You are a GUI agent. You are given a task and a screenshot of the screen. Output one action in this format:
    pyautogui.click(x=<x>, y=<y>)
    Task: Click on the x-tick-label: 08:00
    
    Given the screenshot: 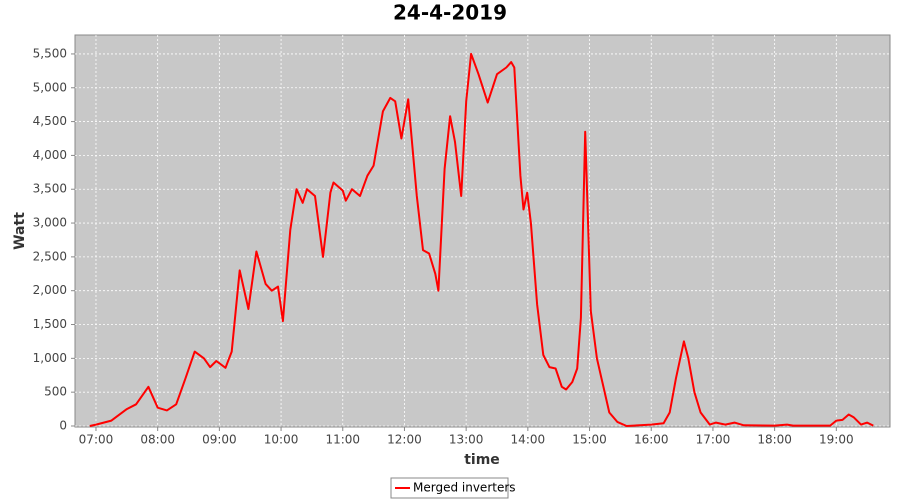 What is the action you would take?
    pyautogui.click(x=157, y=440)
    